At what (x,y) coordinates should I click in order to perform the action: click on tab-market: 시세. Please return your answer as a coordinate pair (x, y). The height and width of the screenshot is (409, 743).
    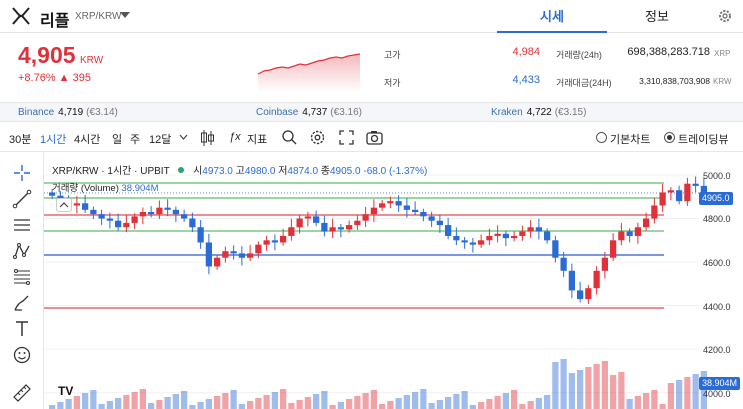
    Looking at the image, I should click on (552, 16).